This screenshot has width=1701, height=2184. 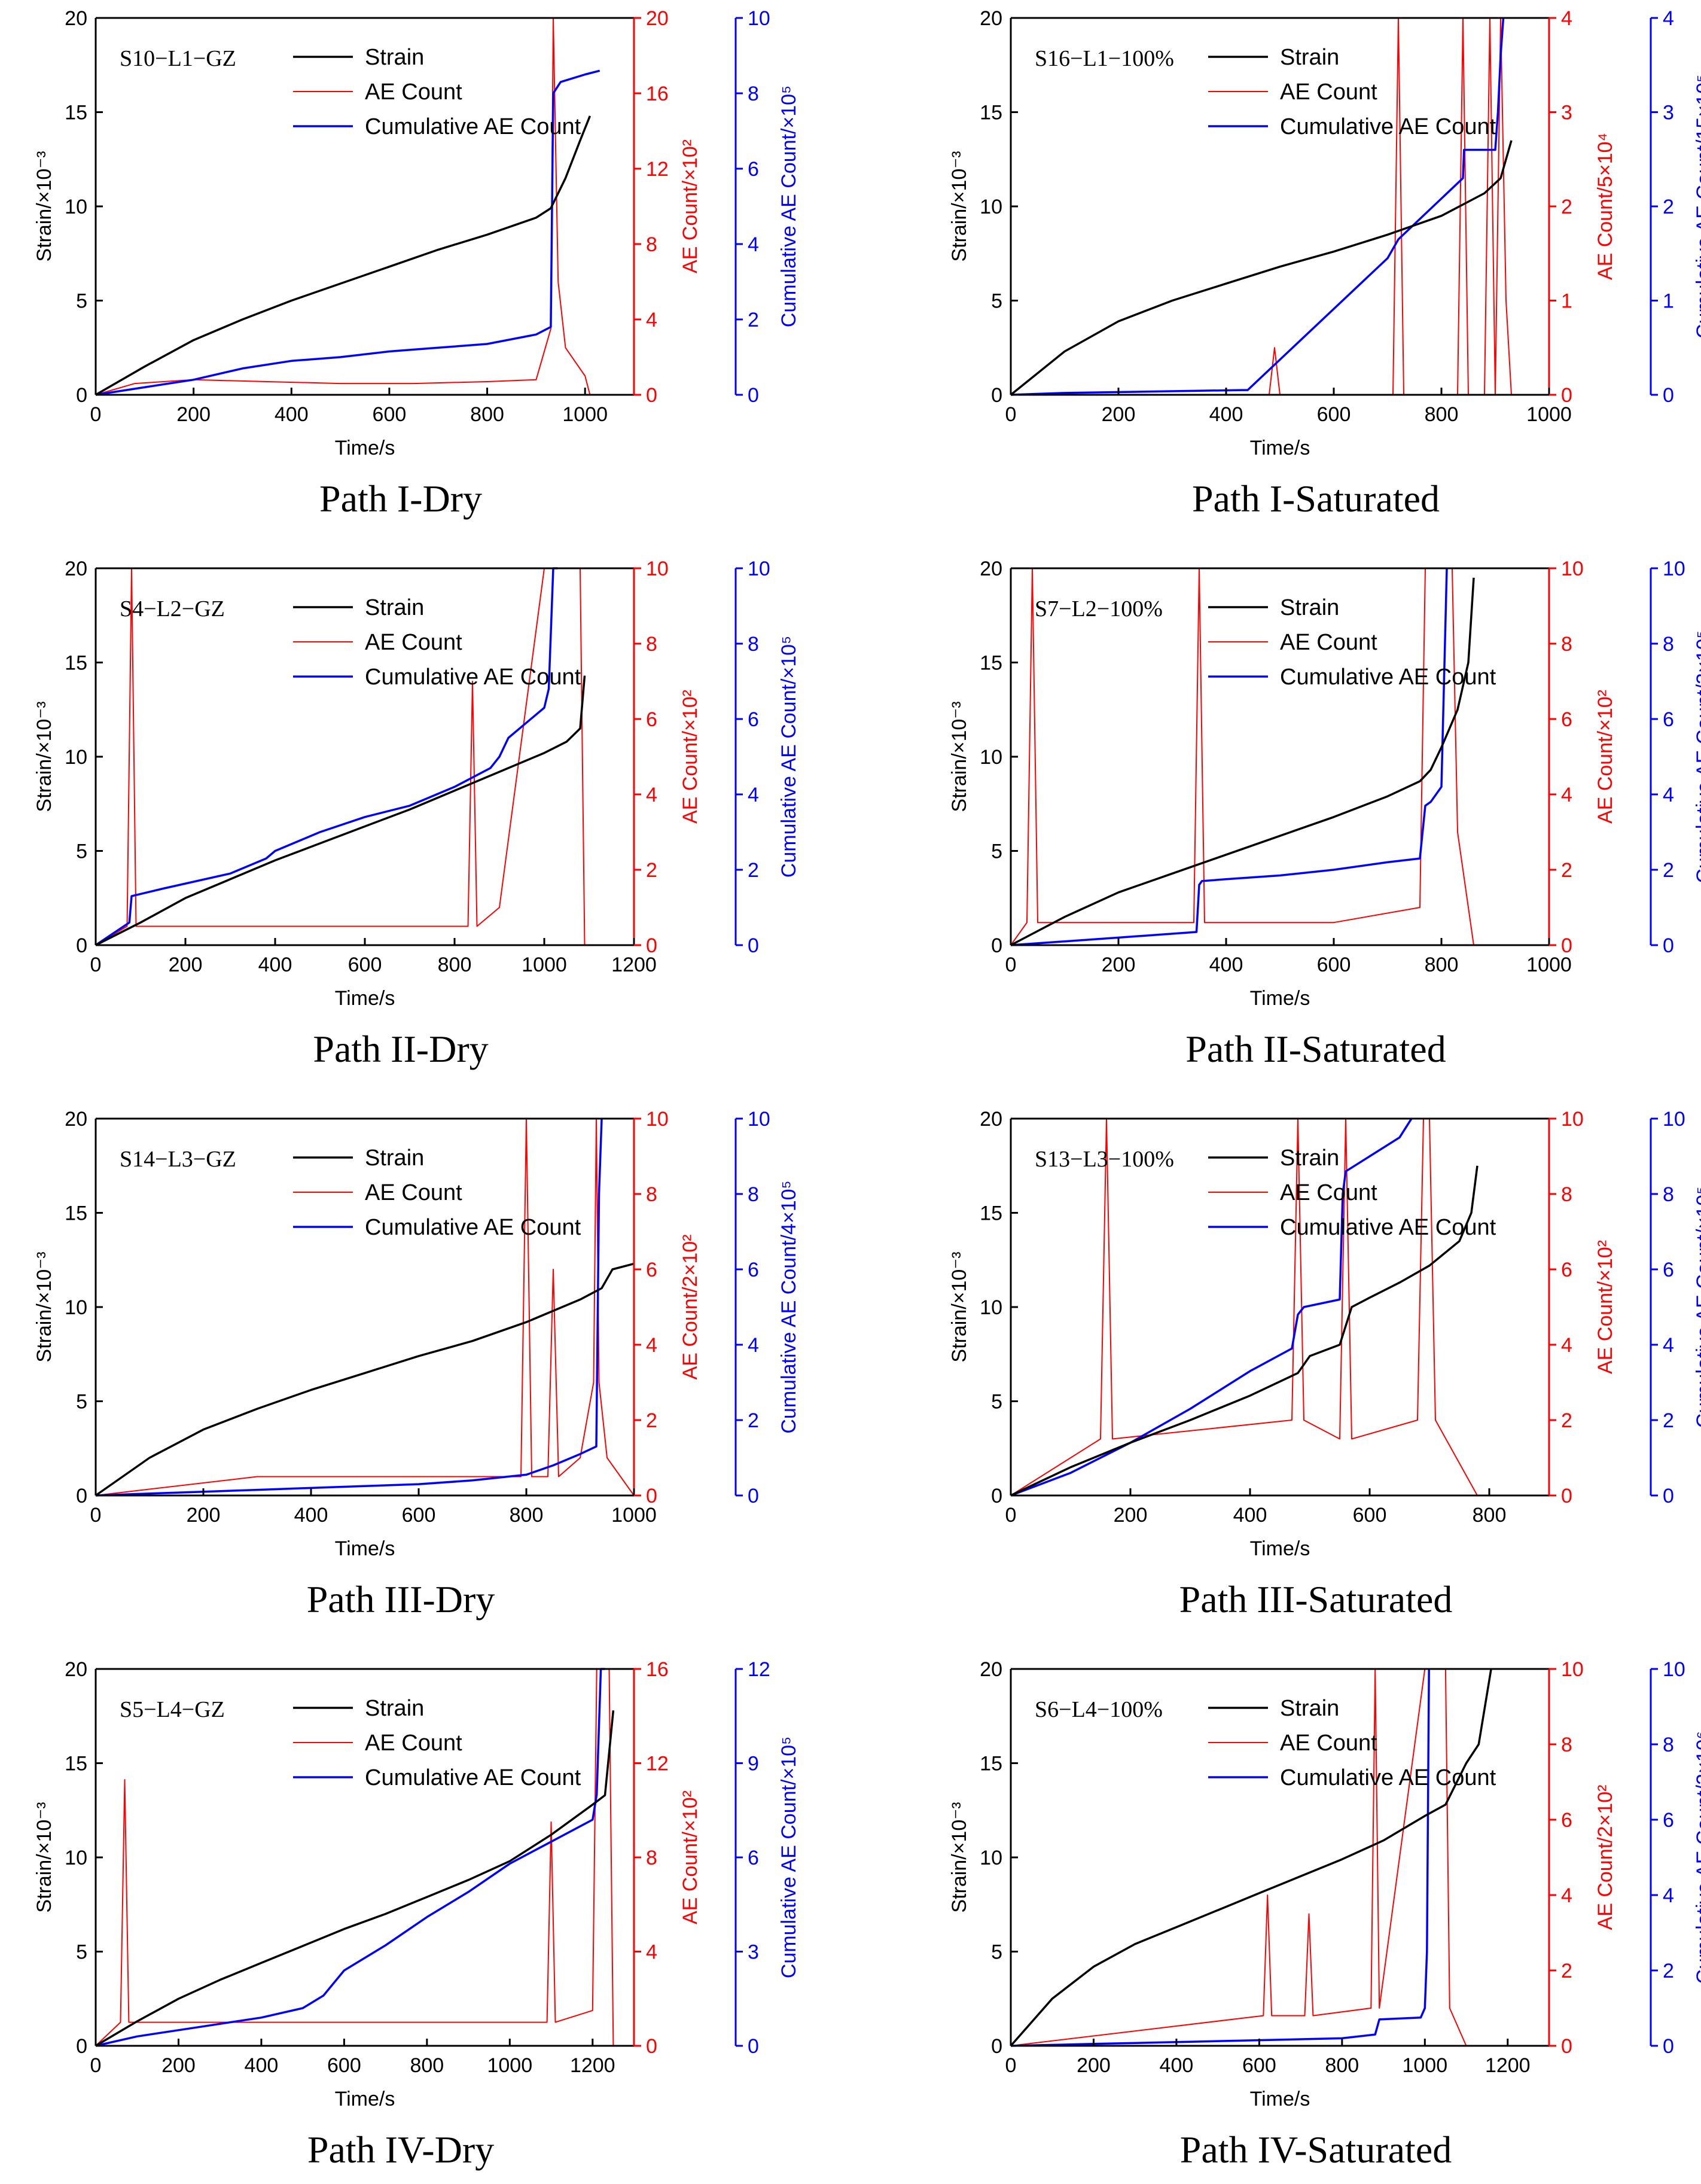 I want to click on series-group, so click(x=340, y=756).